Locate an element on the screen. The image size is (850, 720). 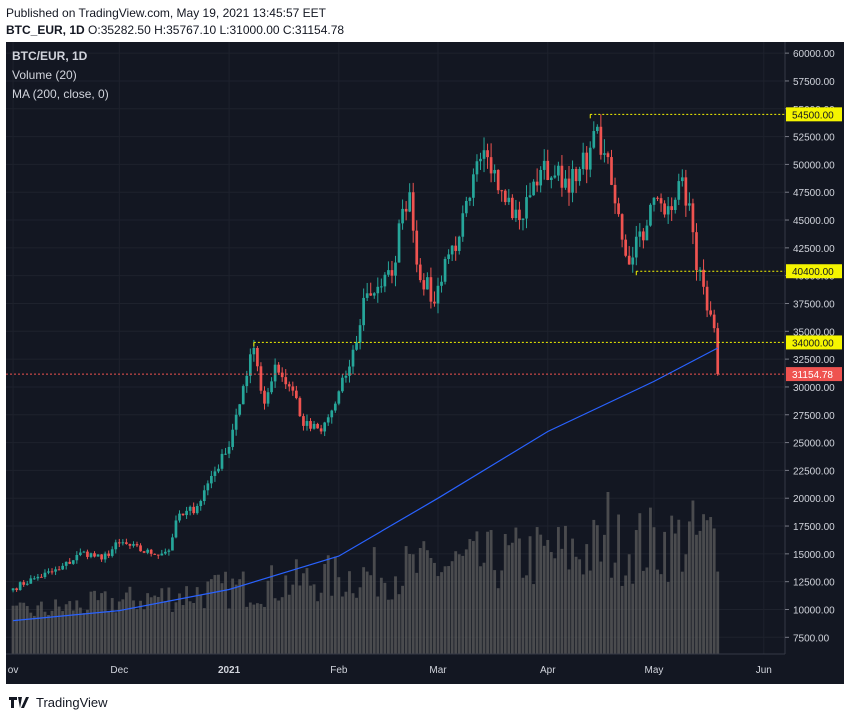
x-tick-label: Jun is located at coordinates (764, 670).